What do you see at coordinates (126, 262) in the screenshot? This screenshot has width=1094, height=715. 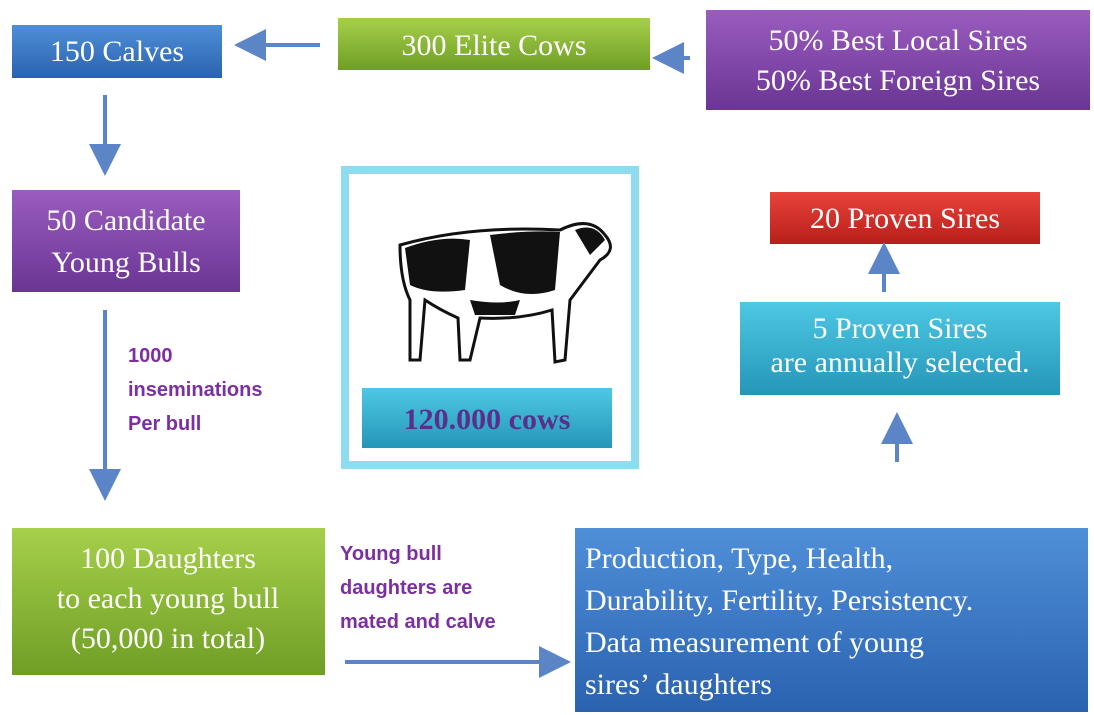 I see `node-label: Young Bulls` at bounding box center [126, 262].